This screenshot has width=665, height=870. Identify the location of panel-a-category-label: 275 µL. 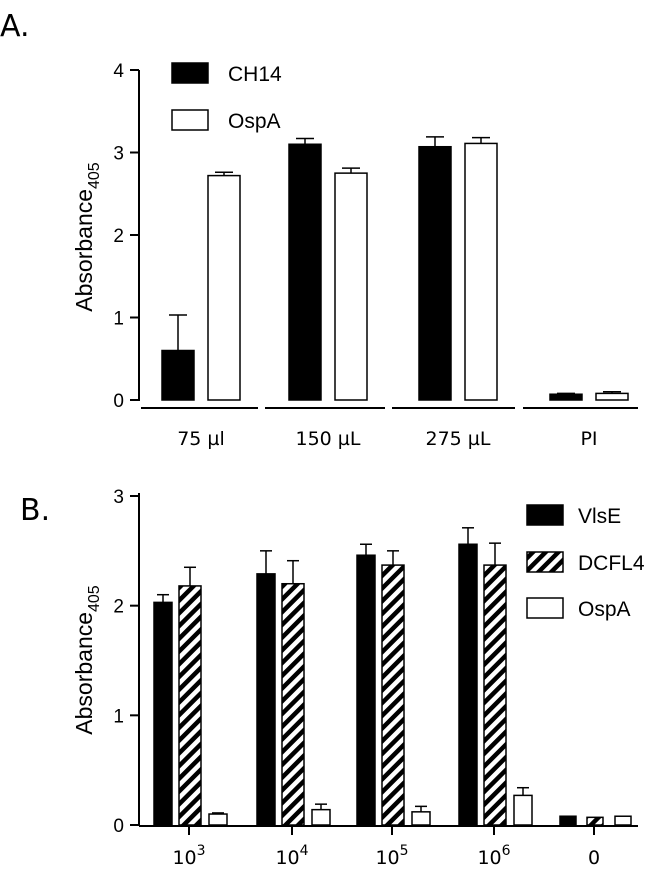
(458, 439).